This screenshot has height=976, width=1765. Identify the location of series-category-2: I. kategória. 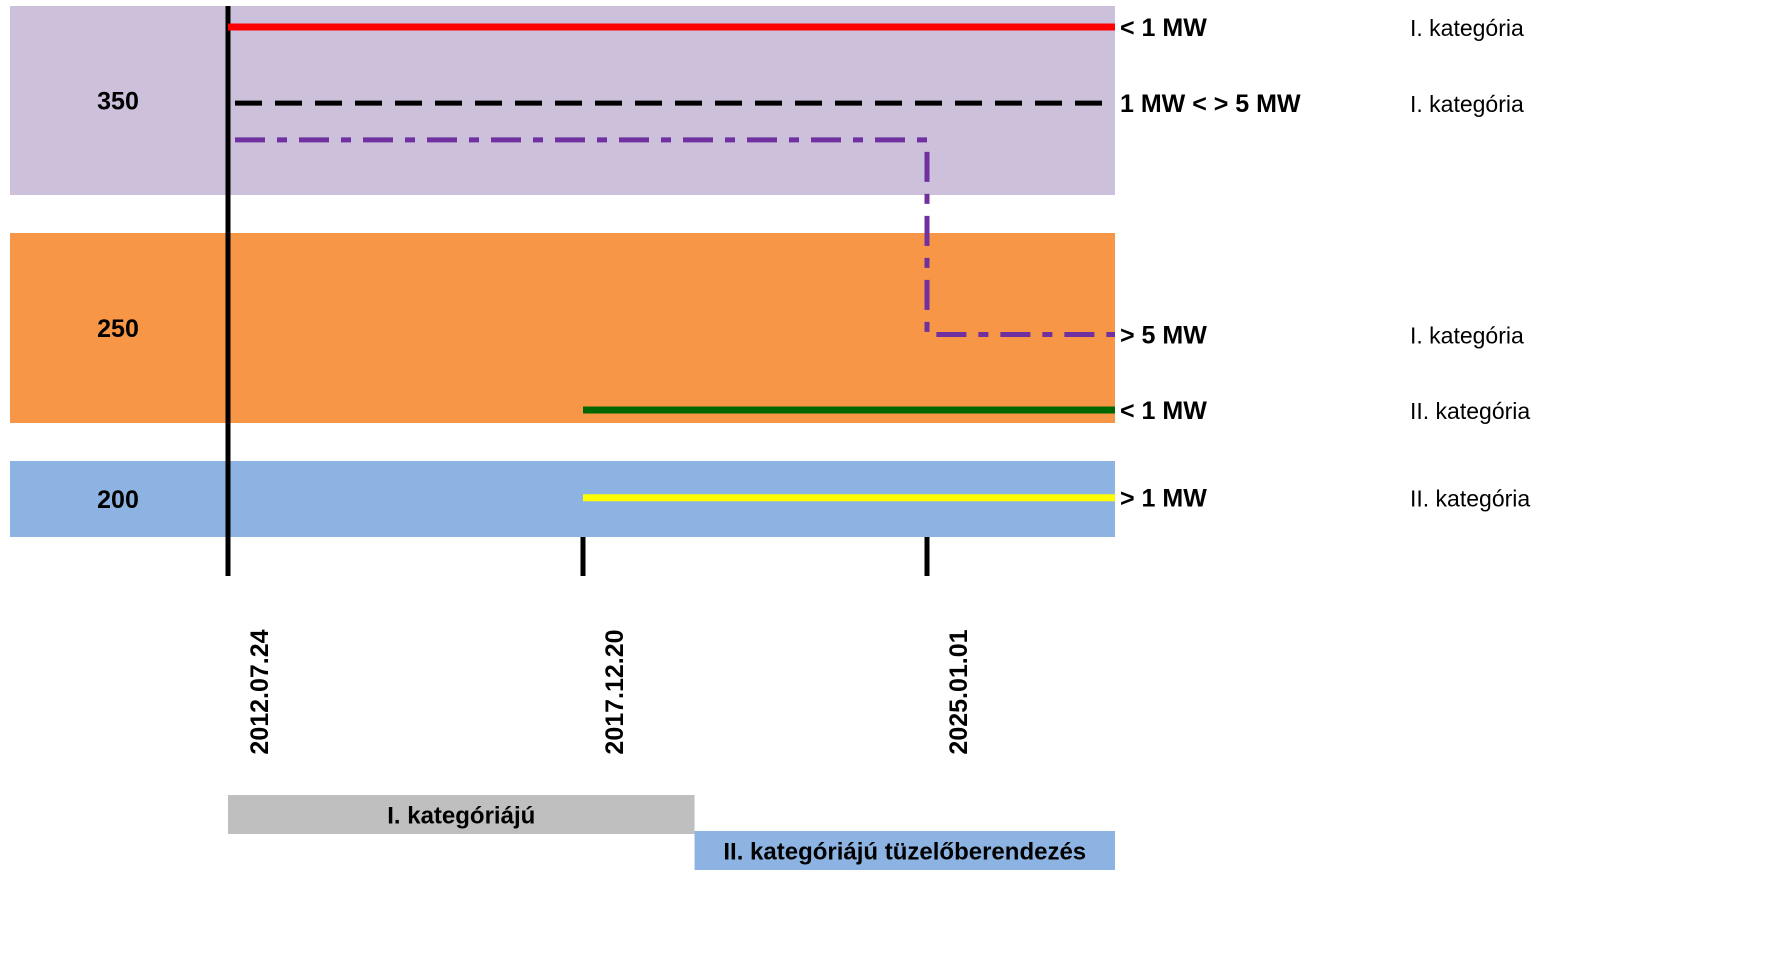
(1467, 336).